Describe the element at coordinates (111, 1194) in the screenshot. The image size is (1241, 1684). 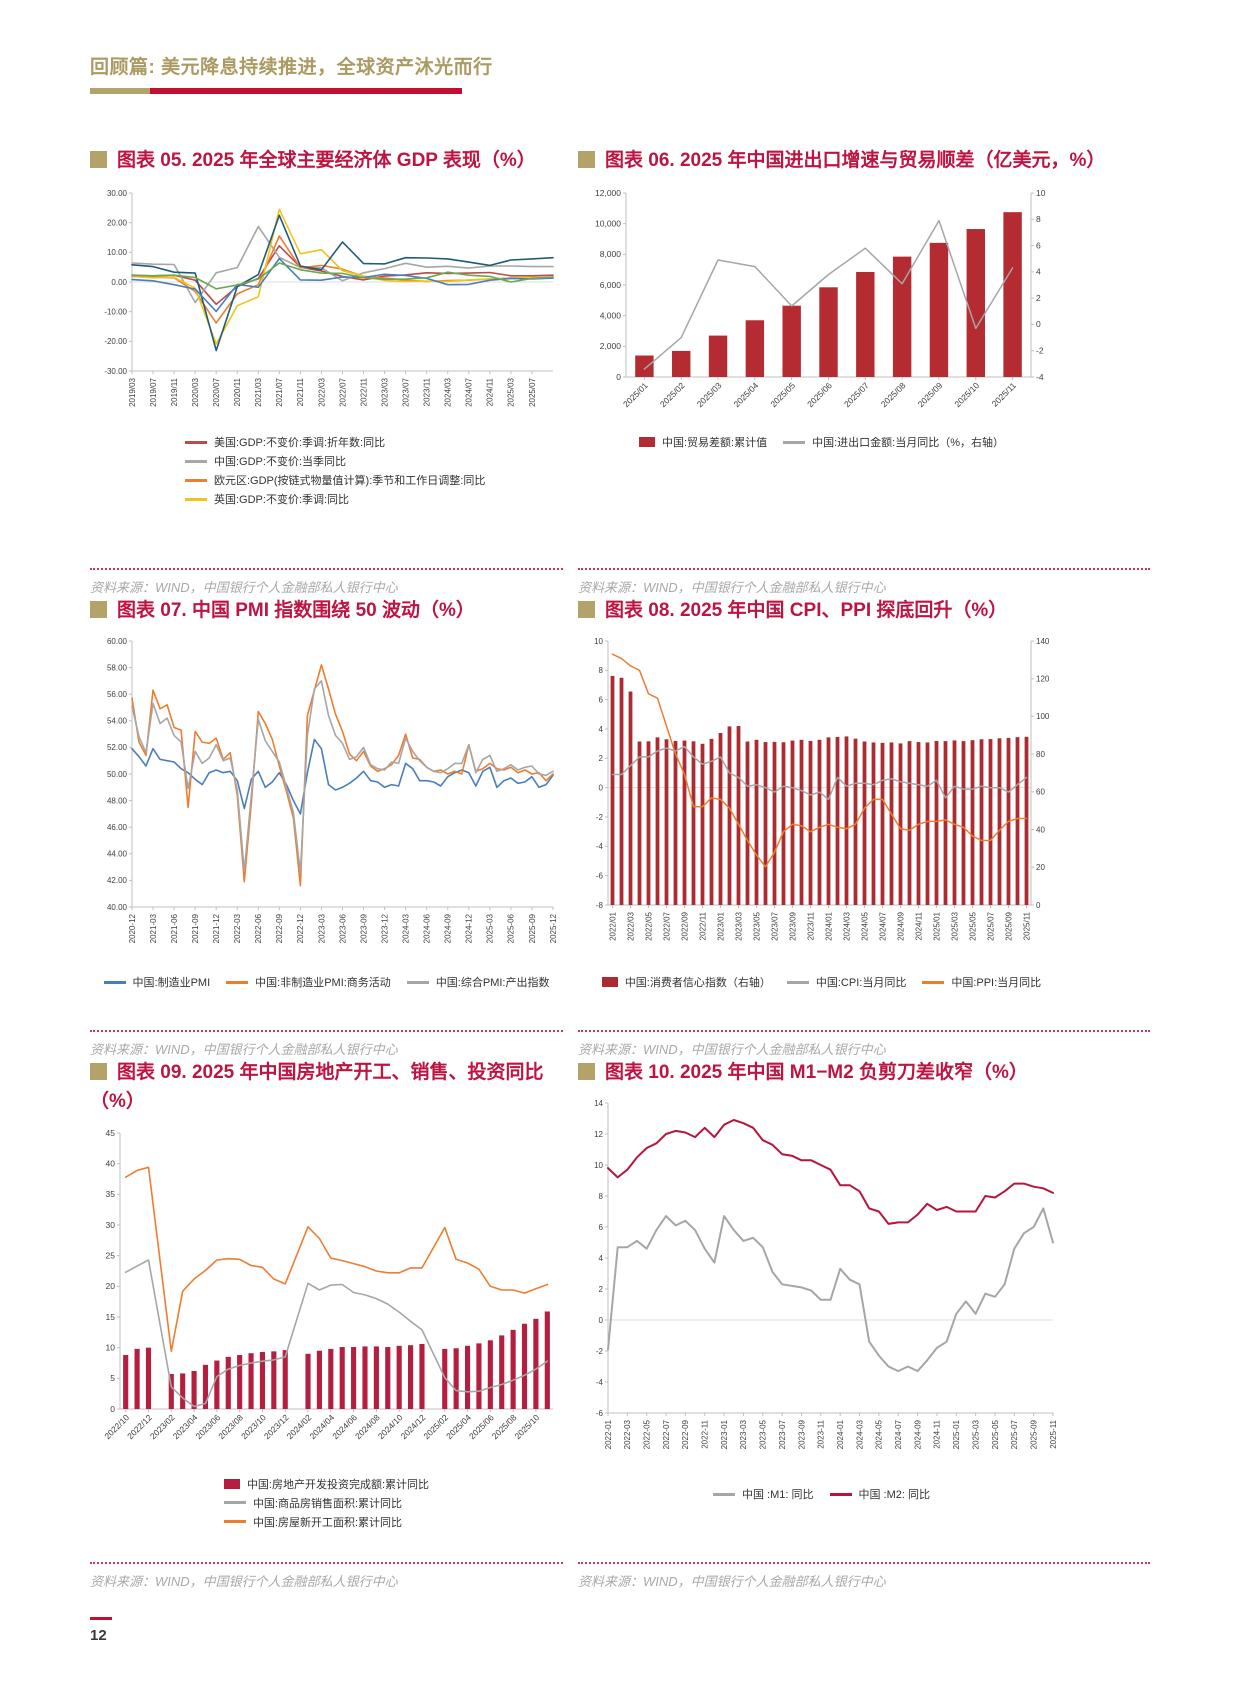
I see `svg-text: 35` at that location.